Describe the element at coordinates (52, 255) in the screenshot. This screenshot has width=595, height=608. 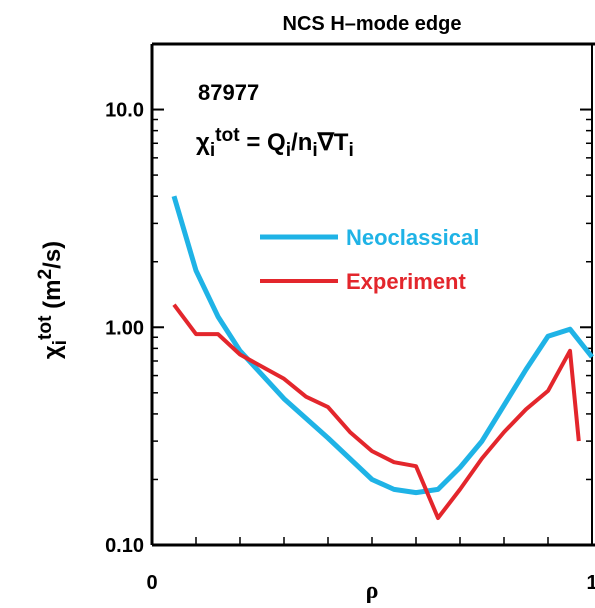
I see `text-part: /s)` at that location.